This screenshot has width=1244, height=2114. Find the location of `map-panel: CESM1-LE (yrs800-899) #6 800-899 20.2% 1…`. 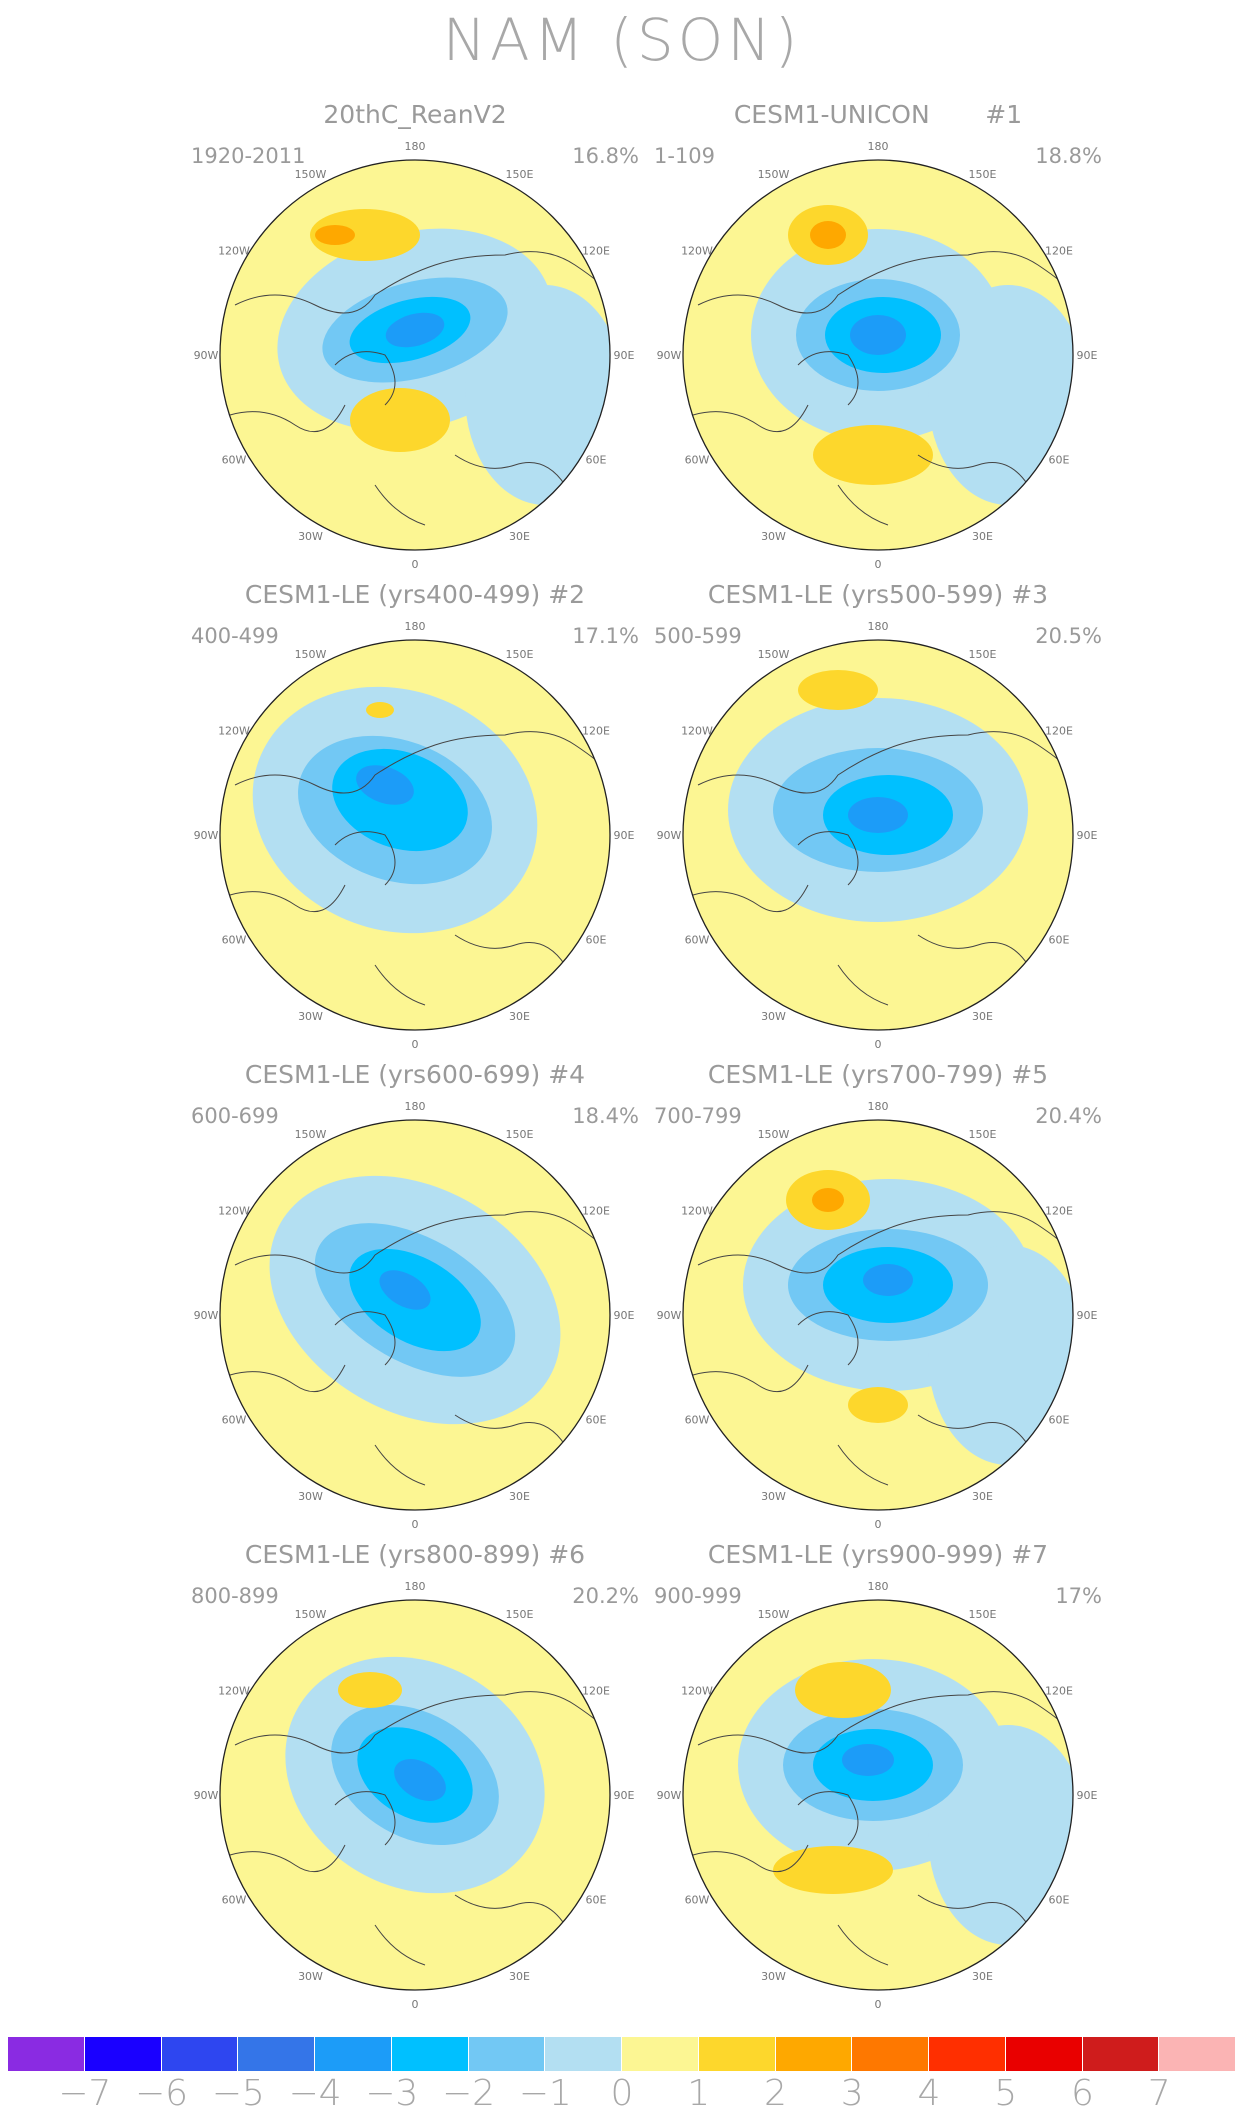

map-panel: CESM1-LE (yrs800-899) #6 800-899 20.2% 1… is located at coordinates (415, 1775).